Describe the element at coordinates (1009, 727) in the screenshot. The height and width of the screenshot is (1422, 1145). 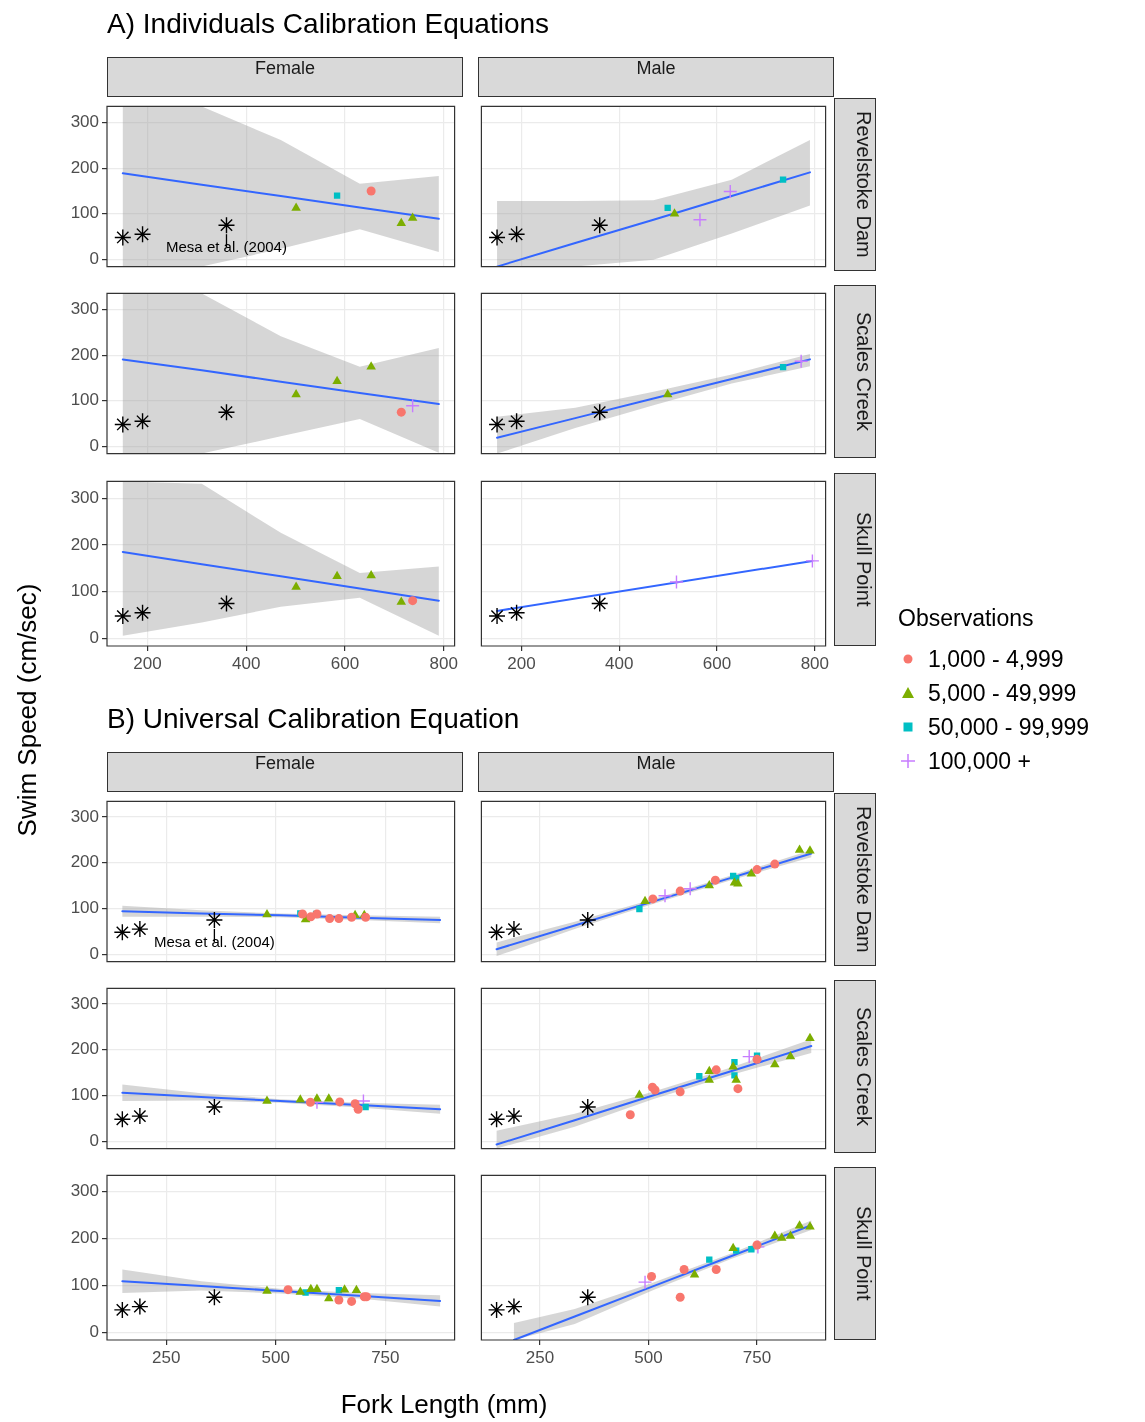
I see `legend-label: 50,000 - 99,999` at that location.